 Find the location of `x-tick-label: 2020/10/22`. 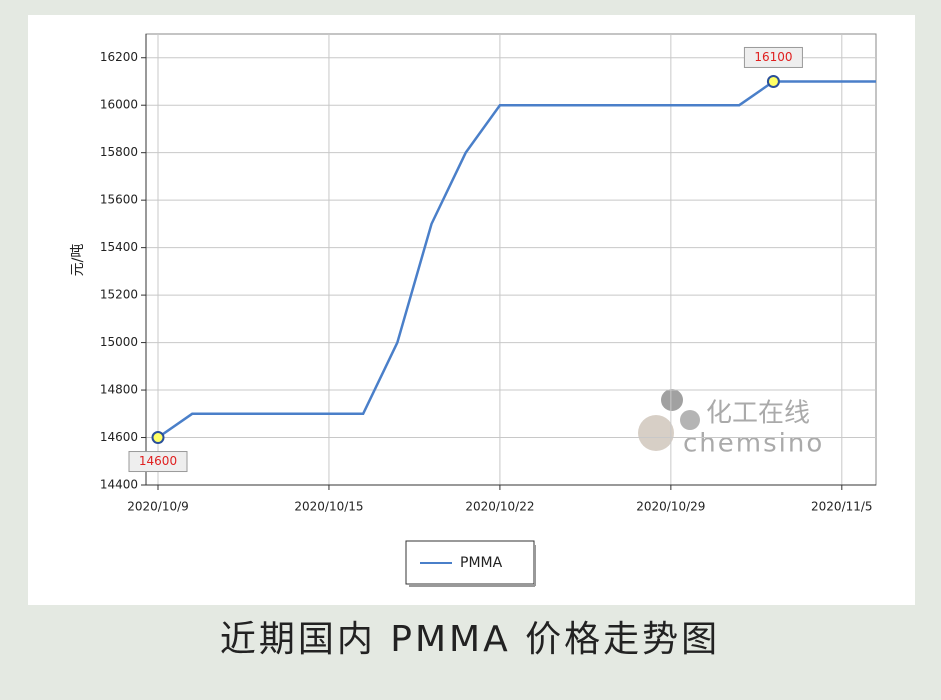

x-tick-label: 2020/10/22 is located at coordinates (499, 507).